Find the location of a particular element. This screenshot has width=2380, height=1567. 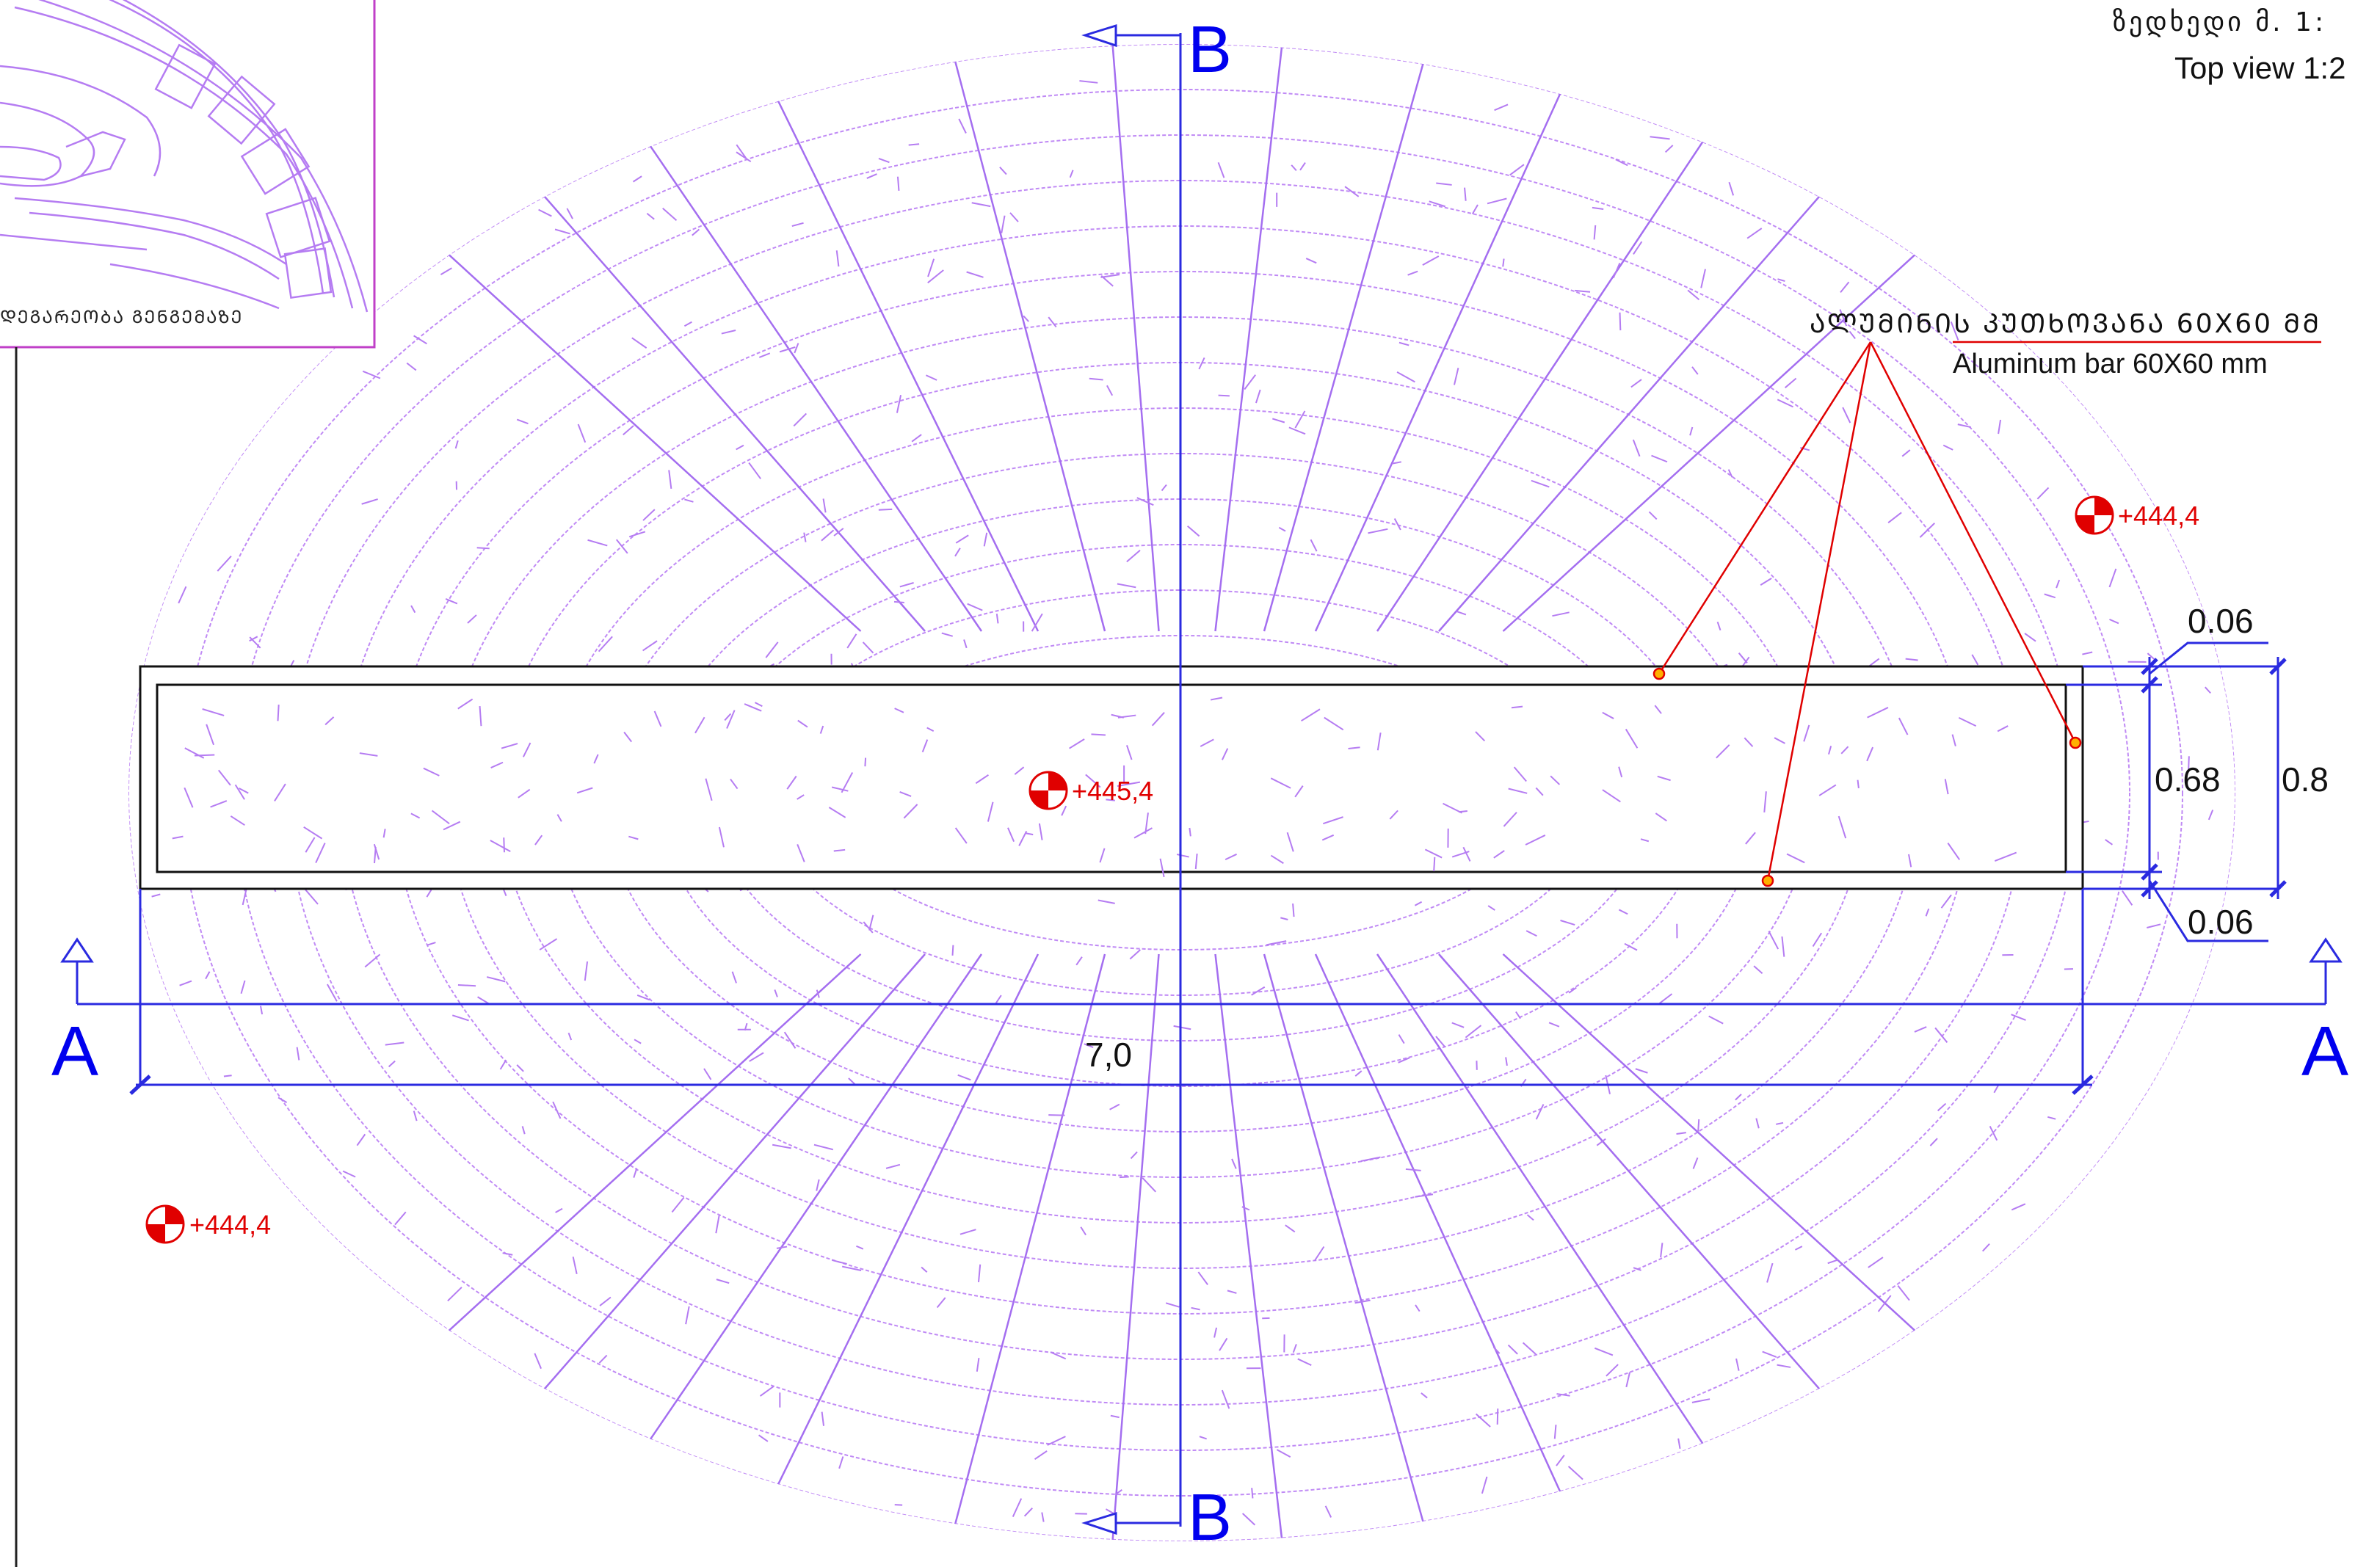

callout-dots is located at coordinates (1867, 777).